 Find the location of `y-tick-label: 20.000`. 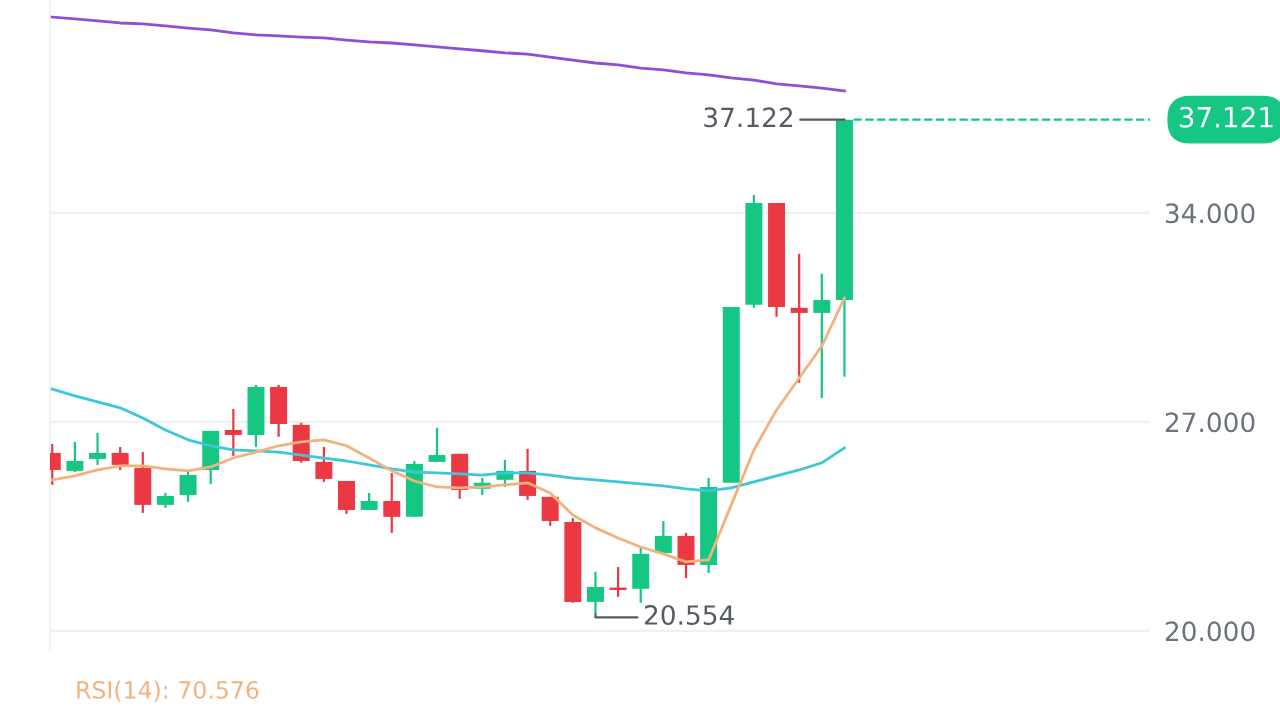

y-tick-label: 20.000 is located at coordinates (1210, 631).